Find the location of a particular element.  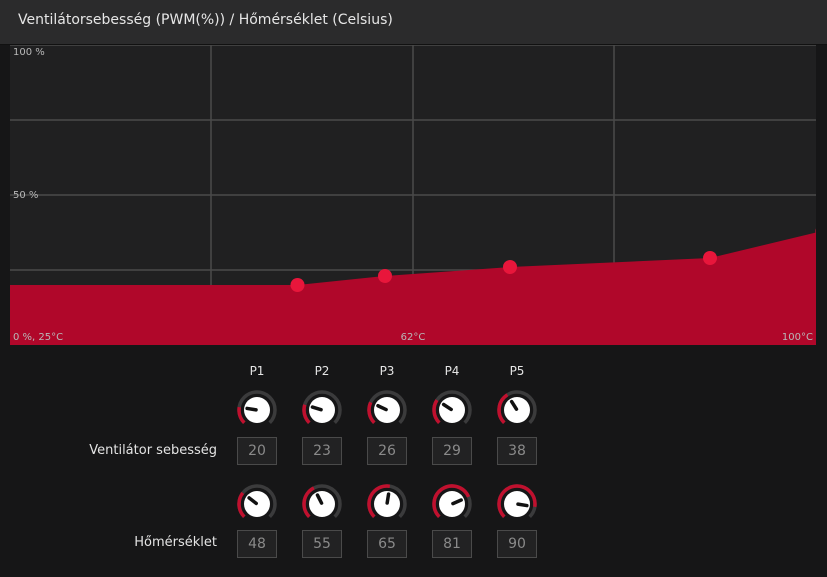

temperature-knob-p5 is located at coordinates (517, 504).